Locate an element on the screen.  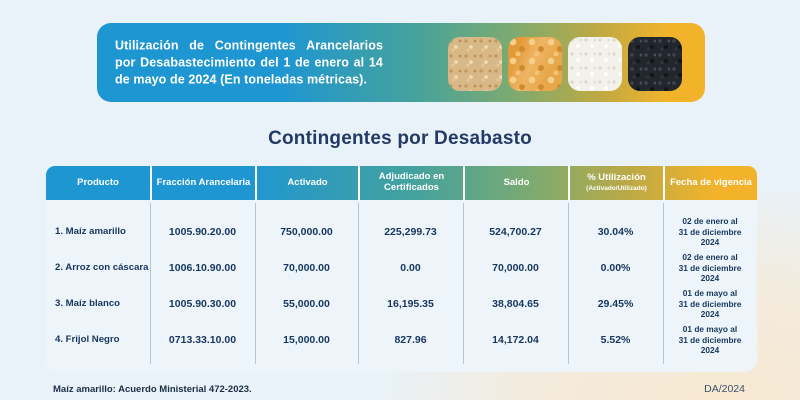
col-header-producto: Producto is located at coordinates (98, 182).